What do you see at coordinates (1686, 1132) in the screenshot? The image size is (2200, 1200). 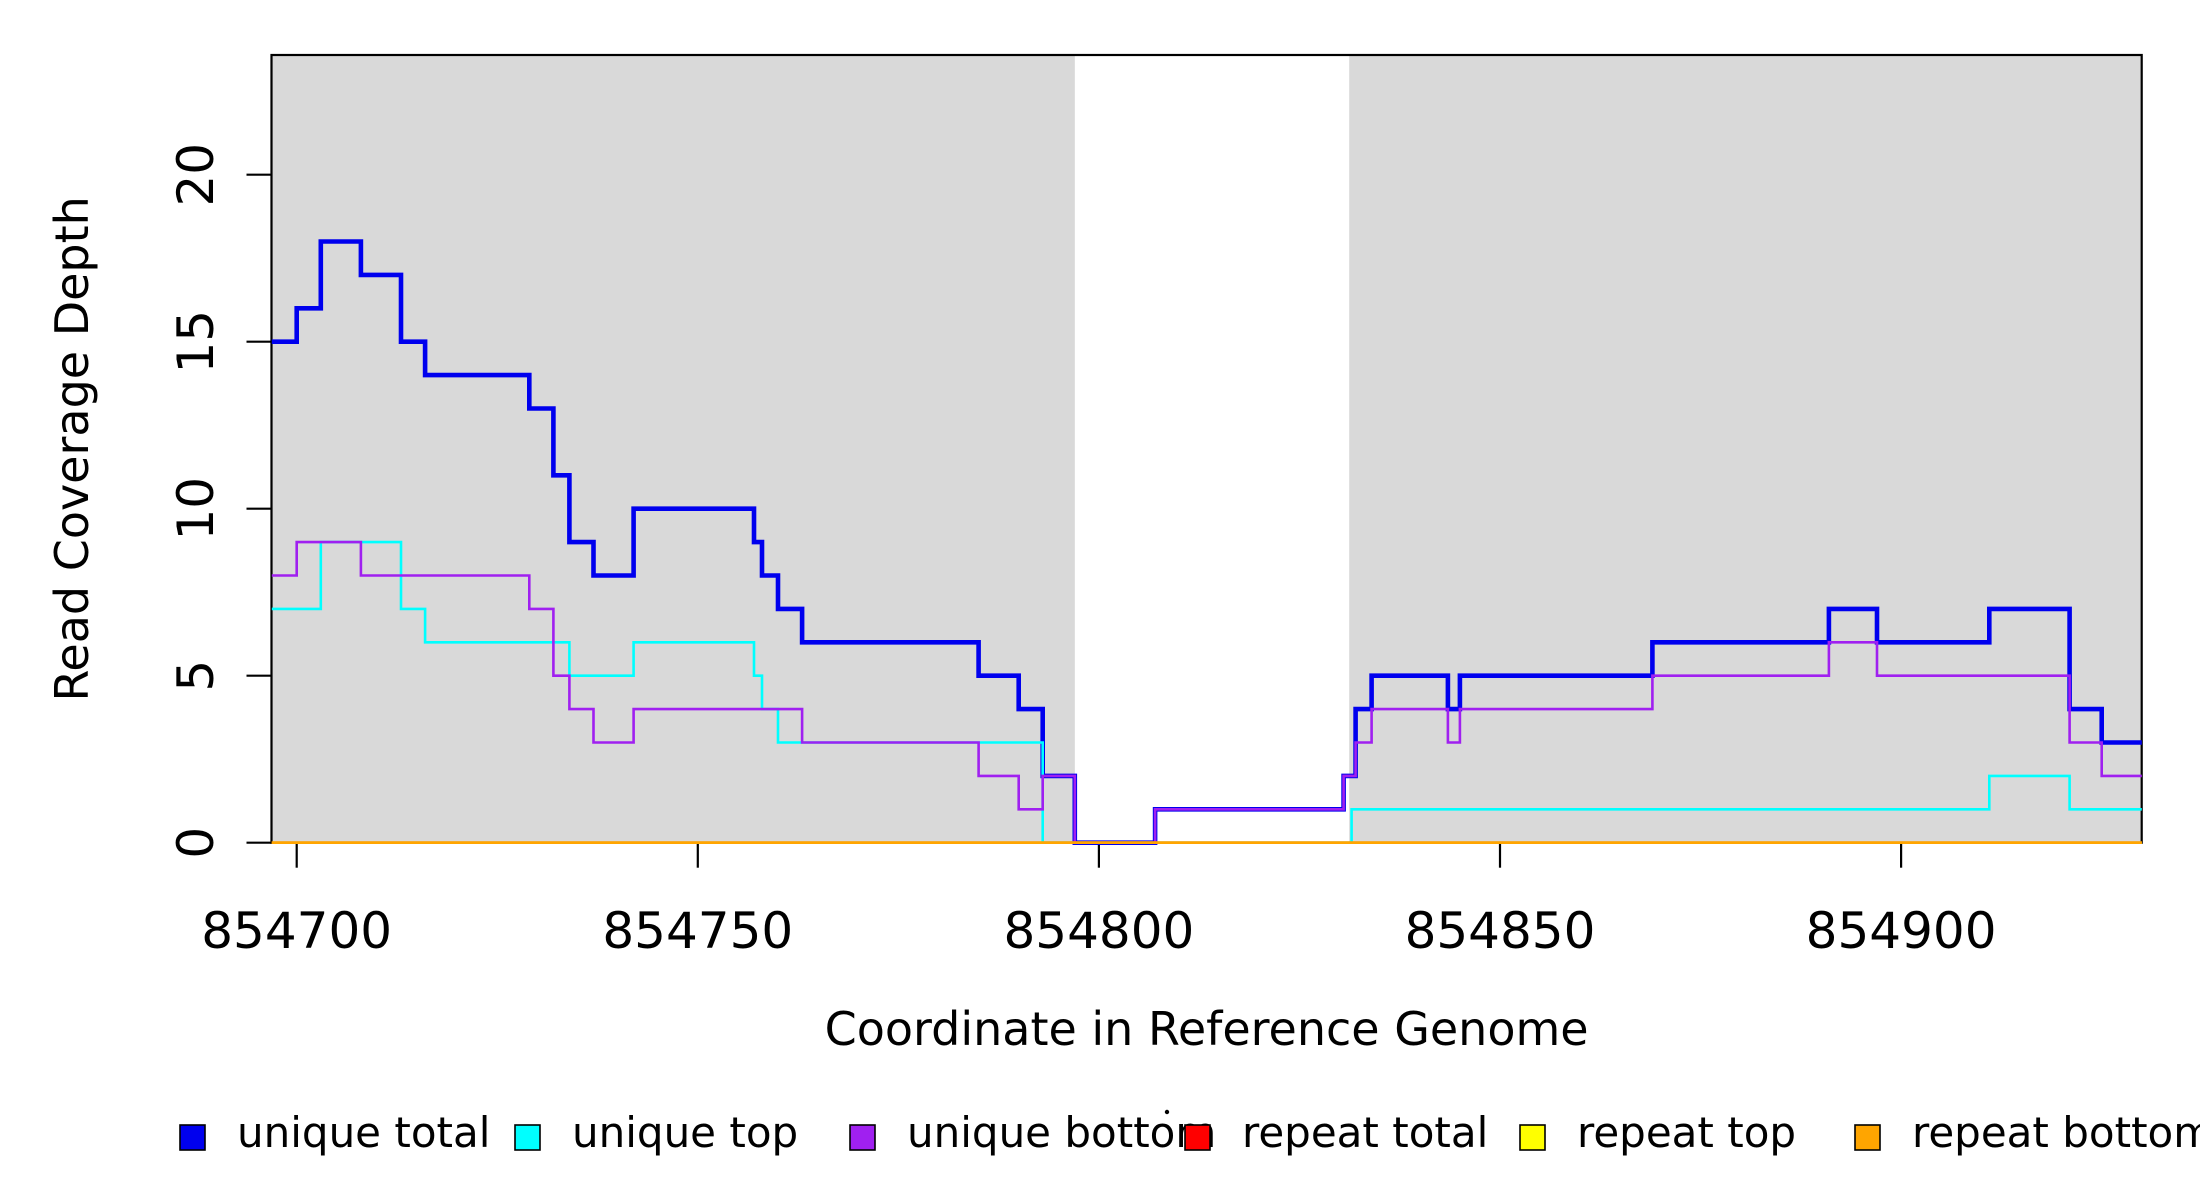 I see `legend-label-repeat-top: repeat top` at bounding box center [1686, 1132].